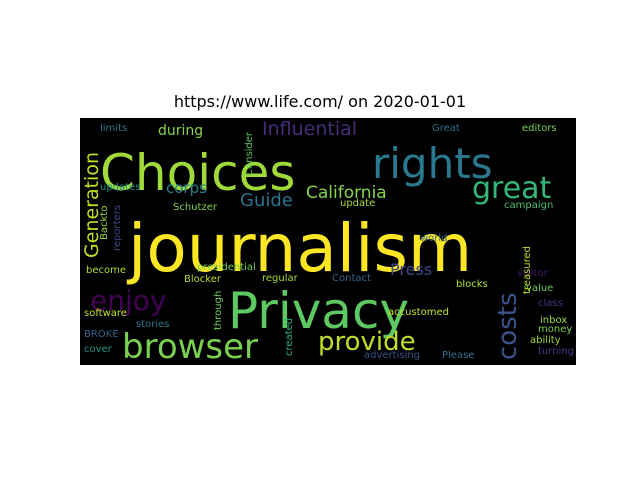 The height and width of the screenshot is (480, 640). What do you see at coordinates (153, 324) in the screenshot?
I see `cloud-word-stories: stories` at bounding box center [153, 324].